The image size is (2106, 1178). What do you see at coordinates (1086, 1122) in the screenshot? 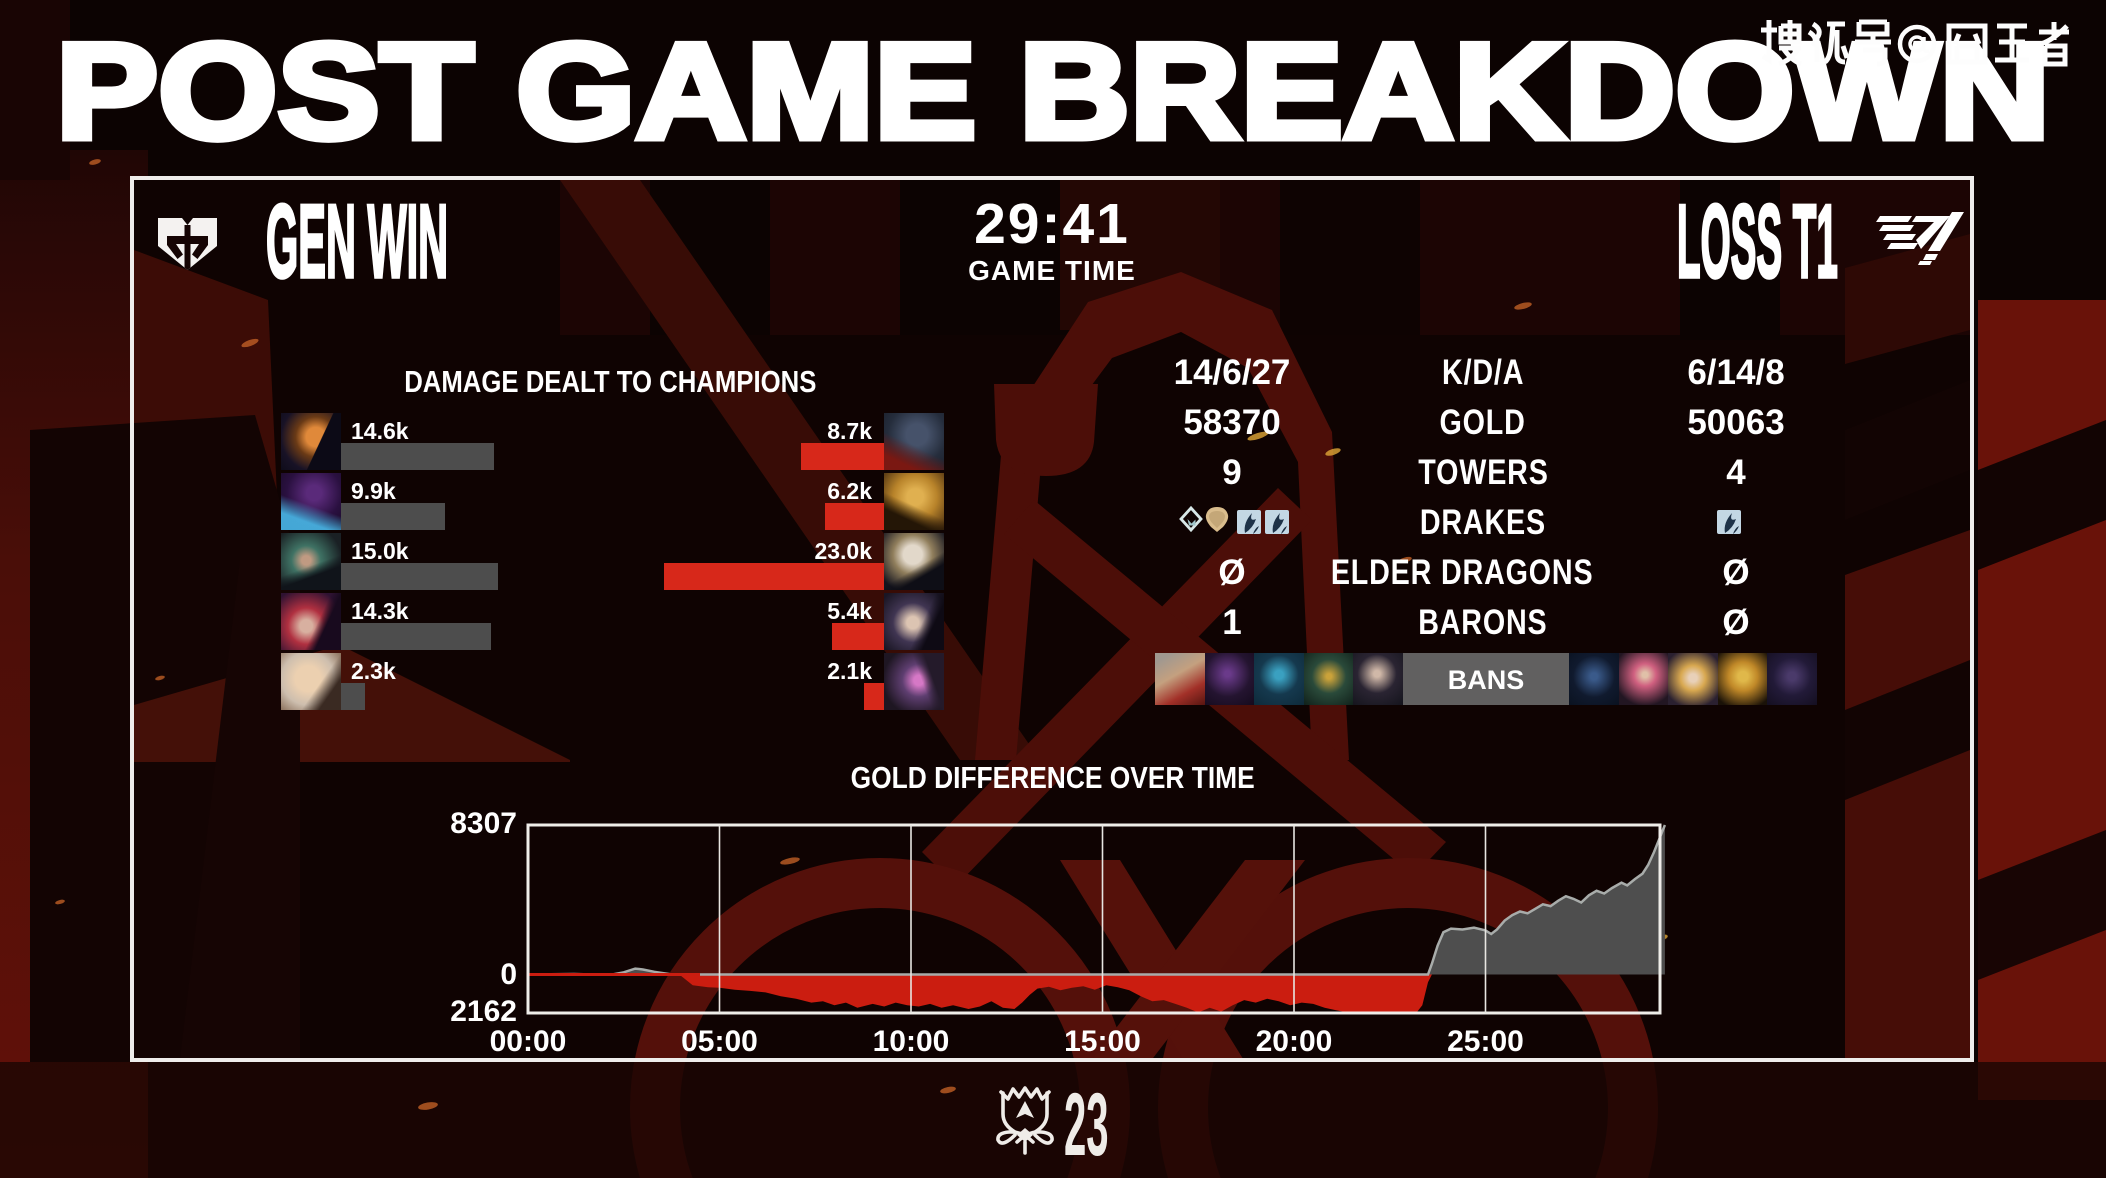
I see `svg-text: 23` at bounding box center [1086, 1122].